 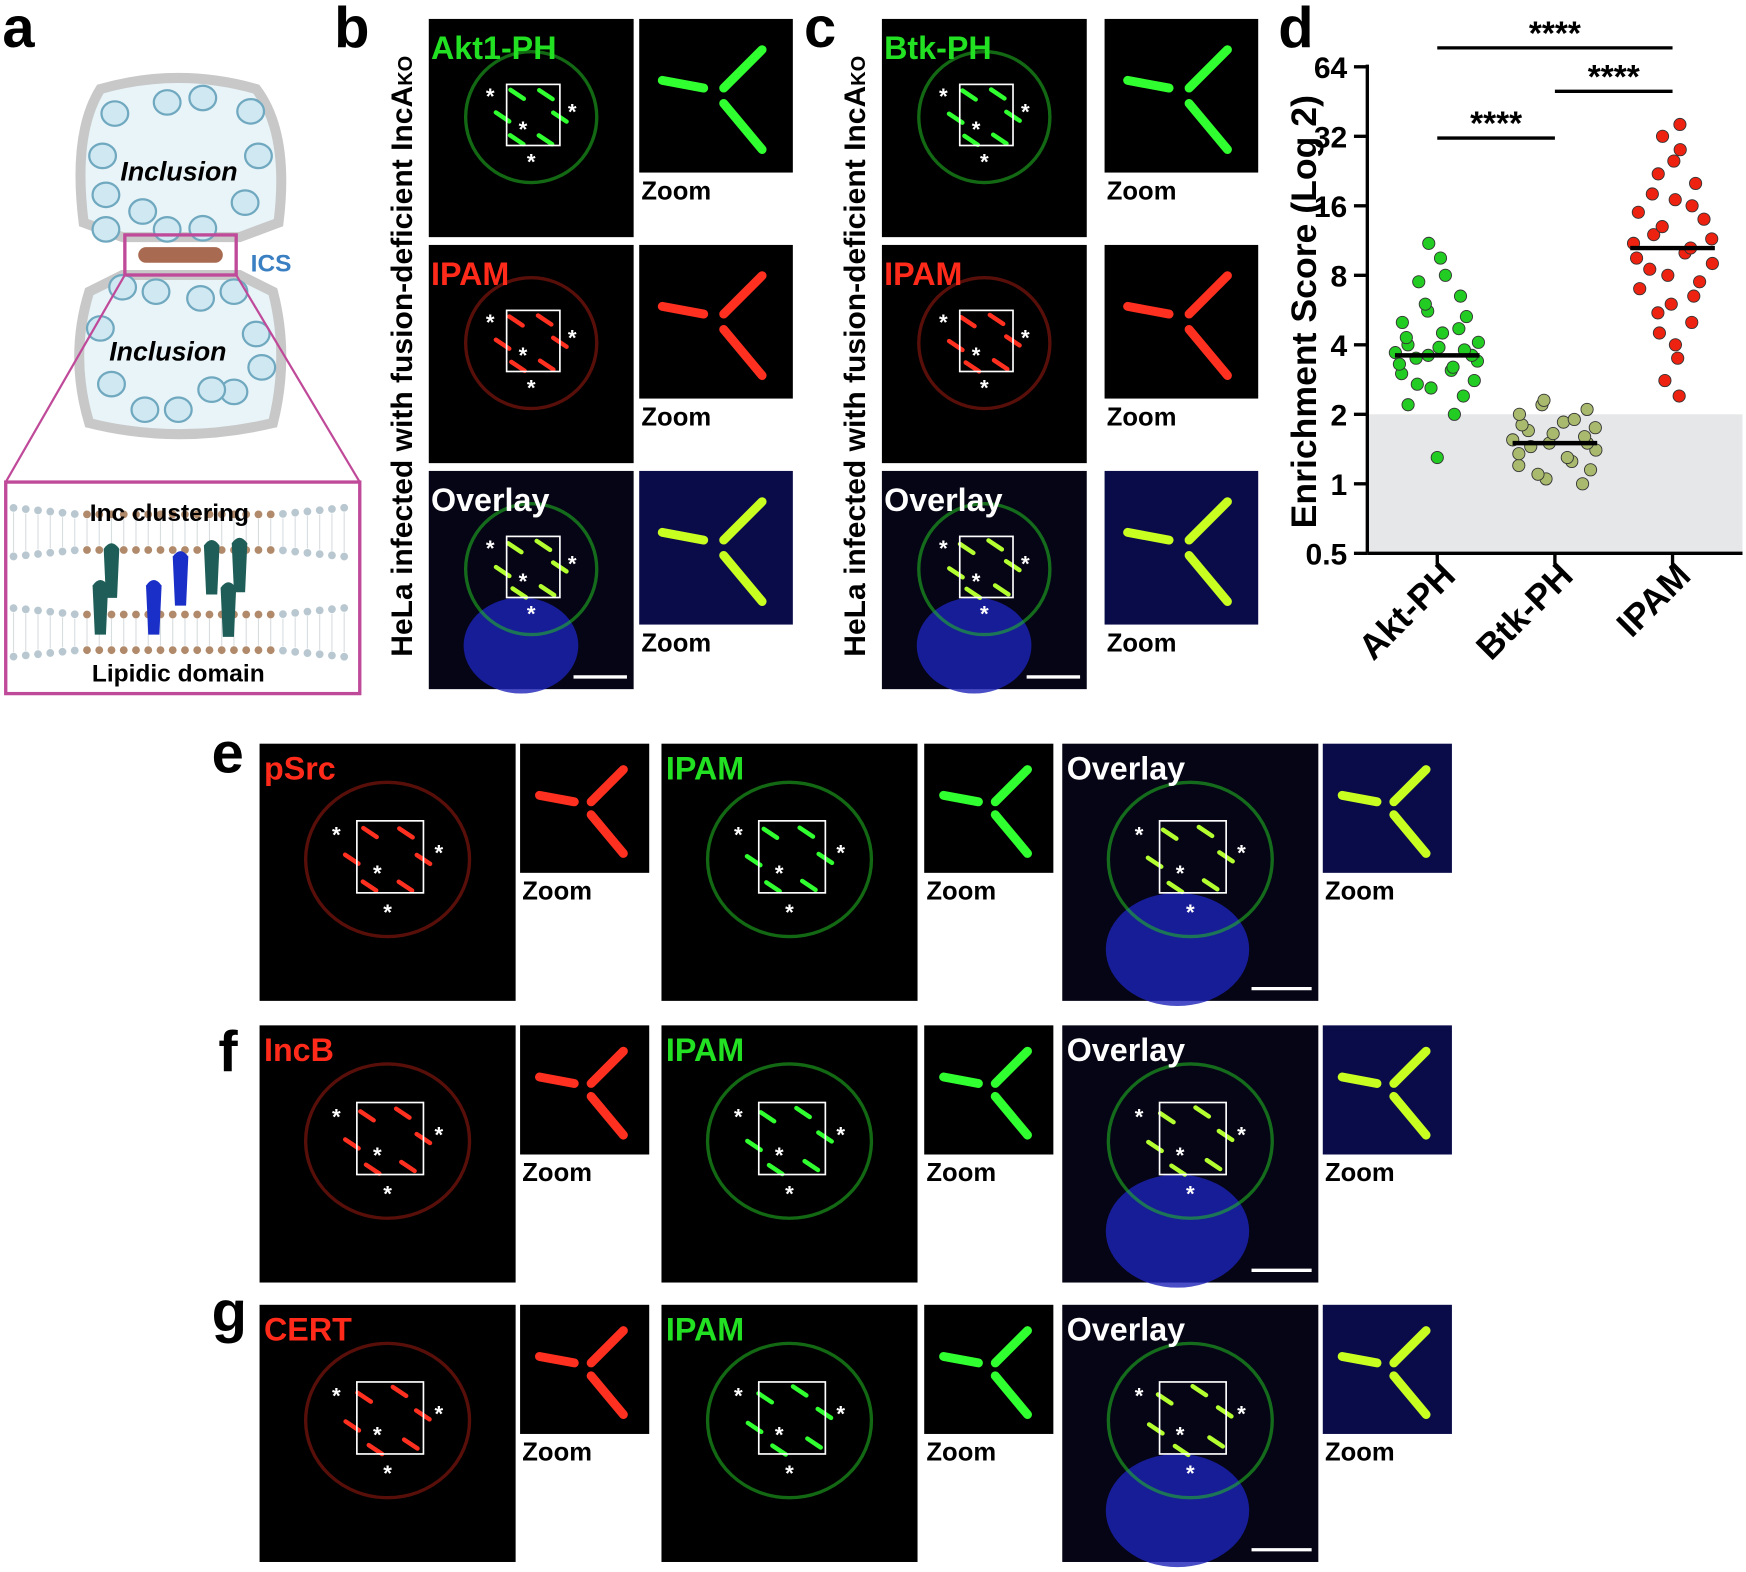 I want to click on y-tick-label: 0.5, so click(x=1326, y=554).